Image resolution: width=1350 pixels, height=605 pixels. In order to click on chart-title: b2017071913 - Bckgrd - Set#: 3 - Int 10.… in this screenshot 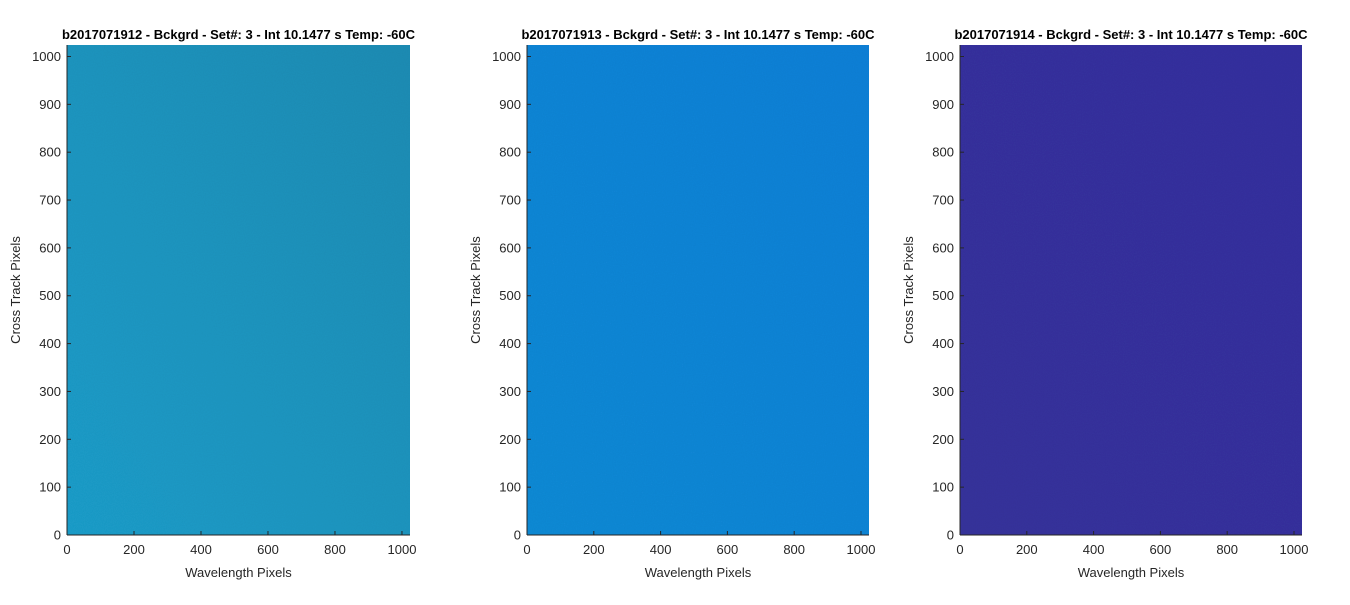, I will do `click(698, 34)`.